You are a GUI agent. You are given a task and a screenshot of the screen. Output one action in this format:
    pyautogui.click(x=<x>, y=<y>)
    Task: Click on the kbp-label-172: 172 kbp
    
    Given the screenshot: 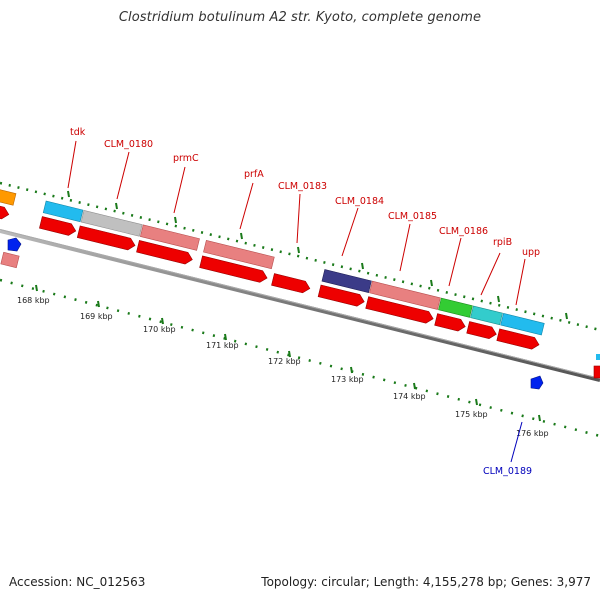 What is the action you would take?
    pyautogui.click(x=284, y=361)
    